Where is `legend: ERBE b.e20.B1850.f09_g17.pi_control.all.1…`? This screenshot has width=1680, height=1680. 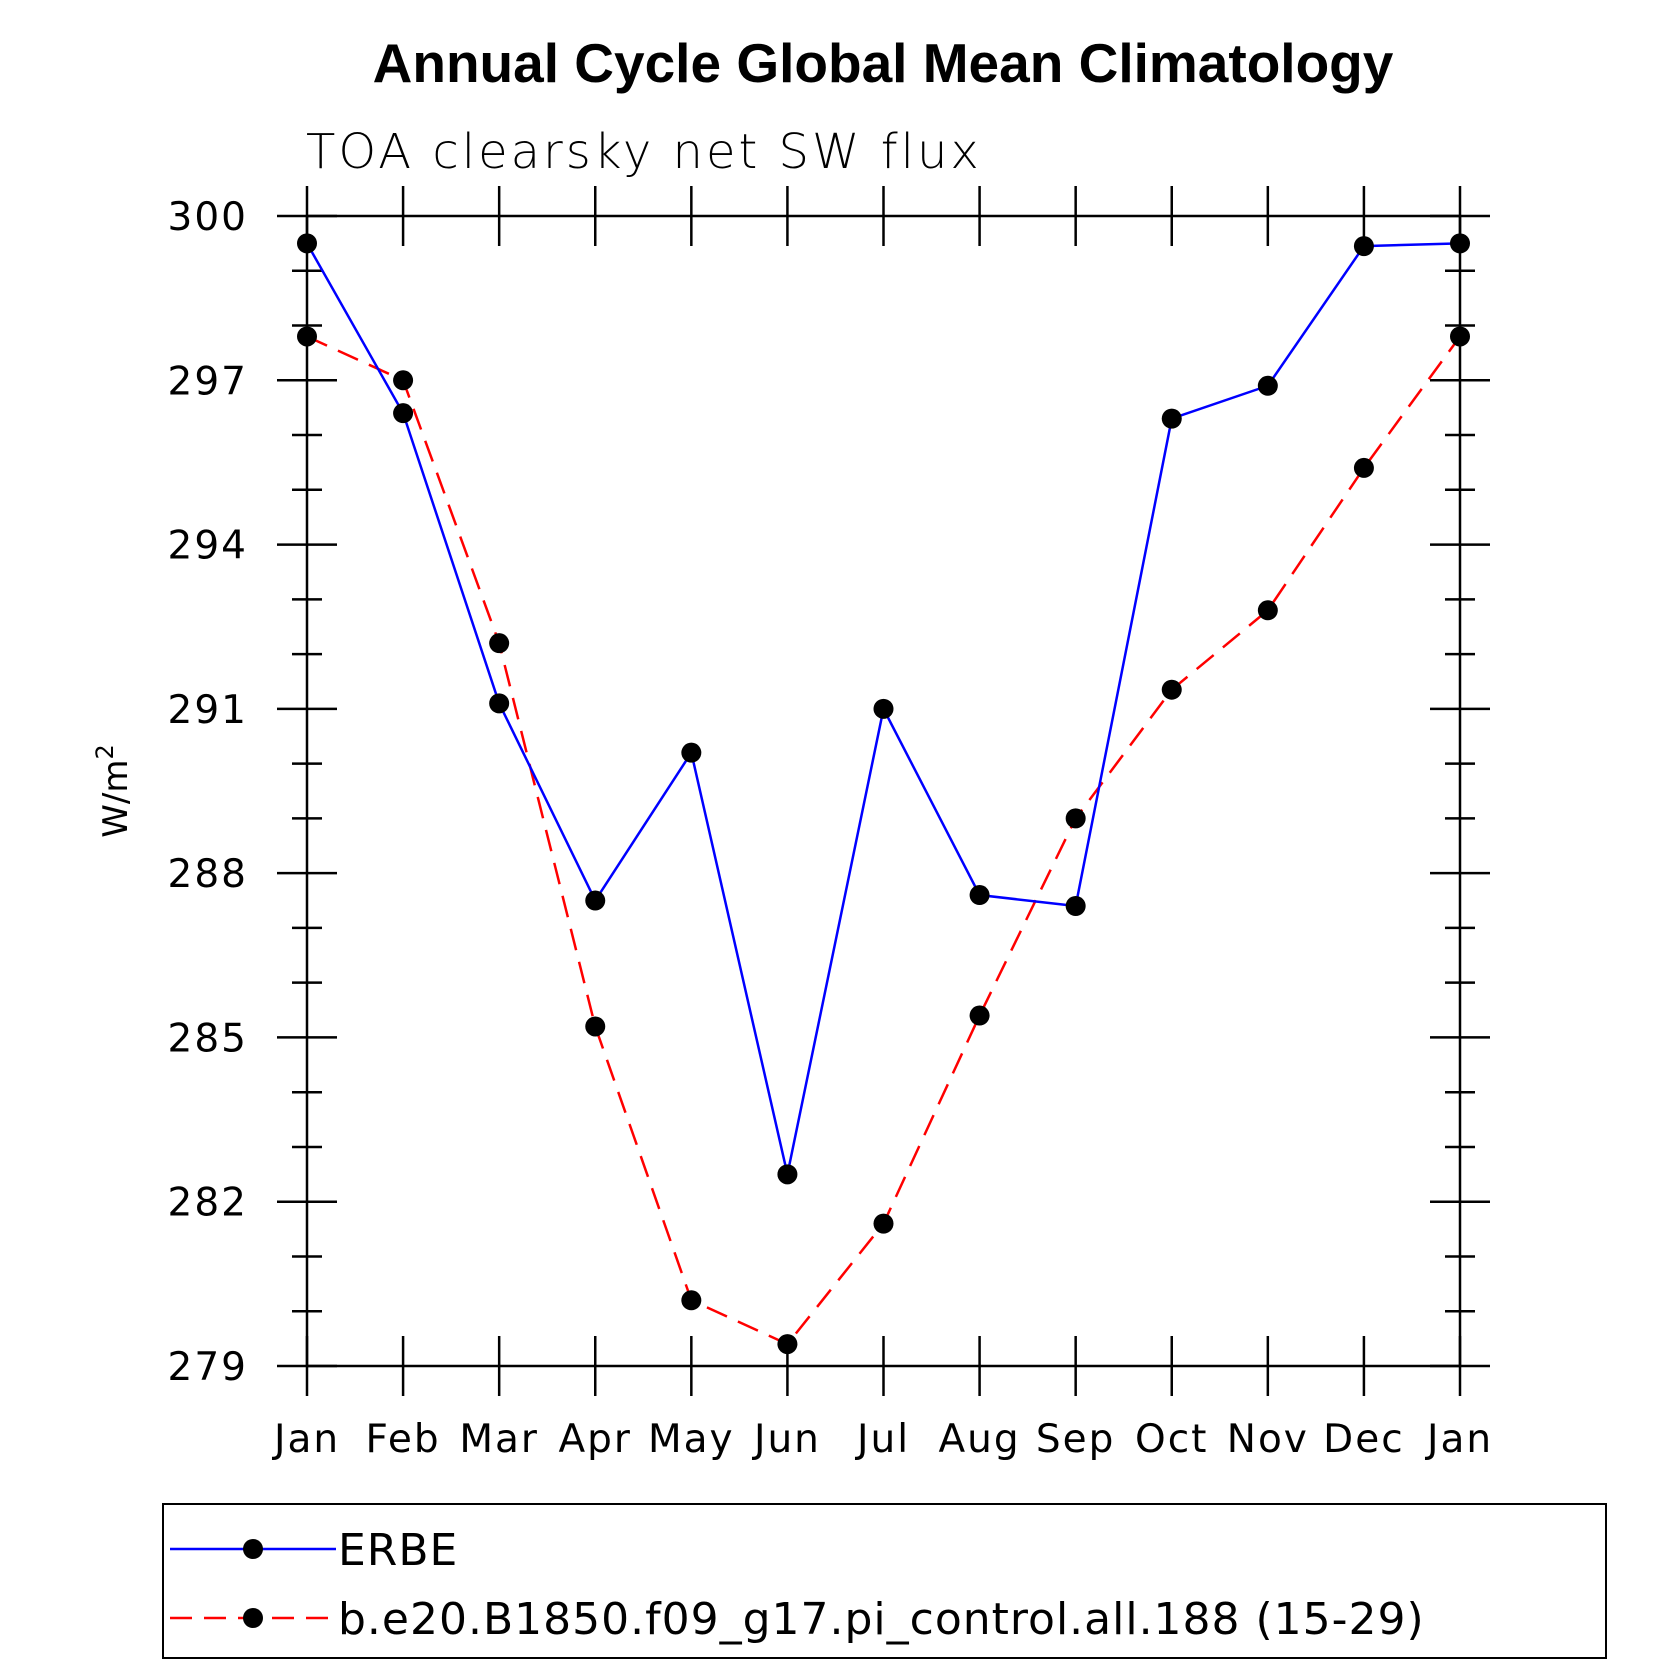
legend: ERBE b.e20.B1850.f09_g17.pi_control.all.1… is located at coordinates (797, 1585).